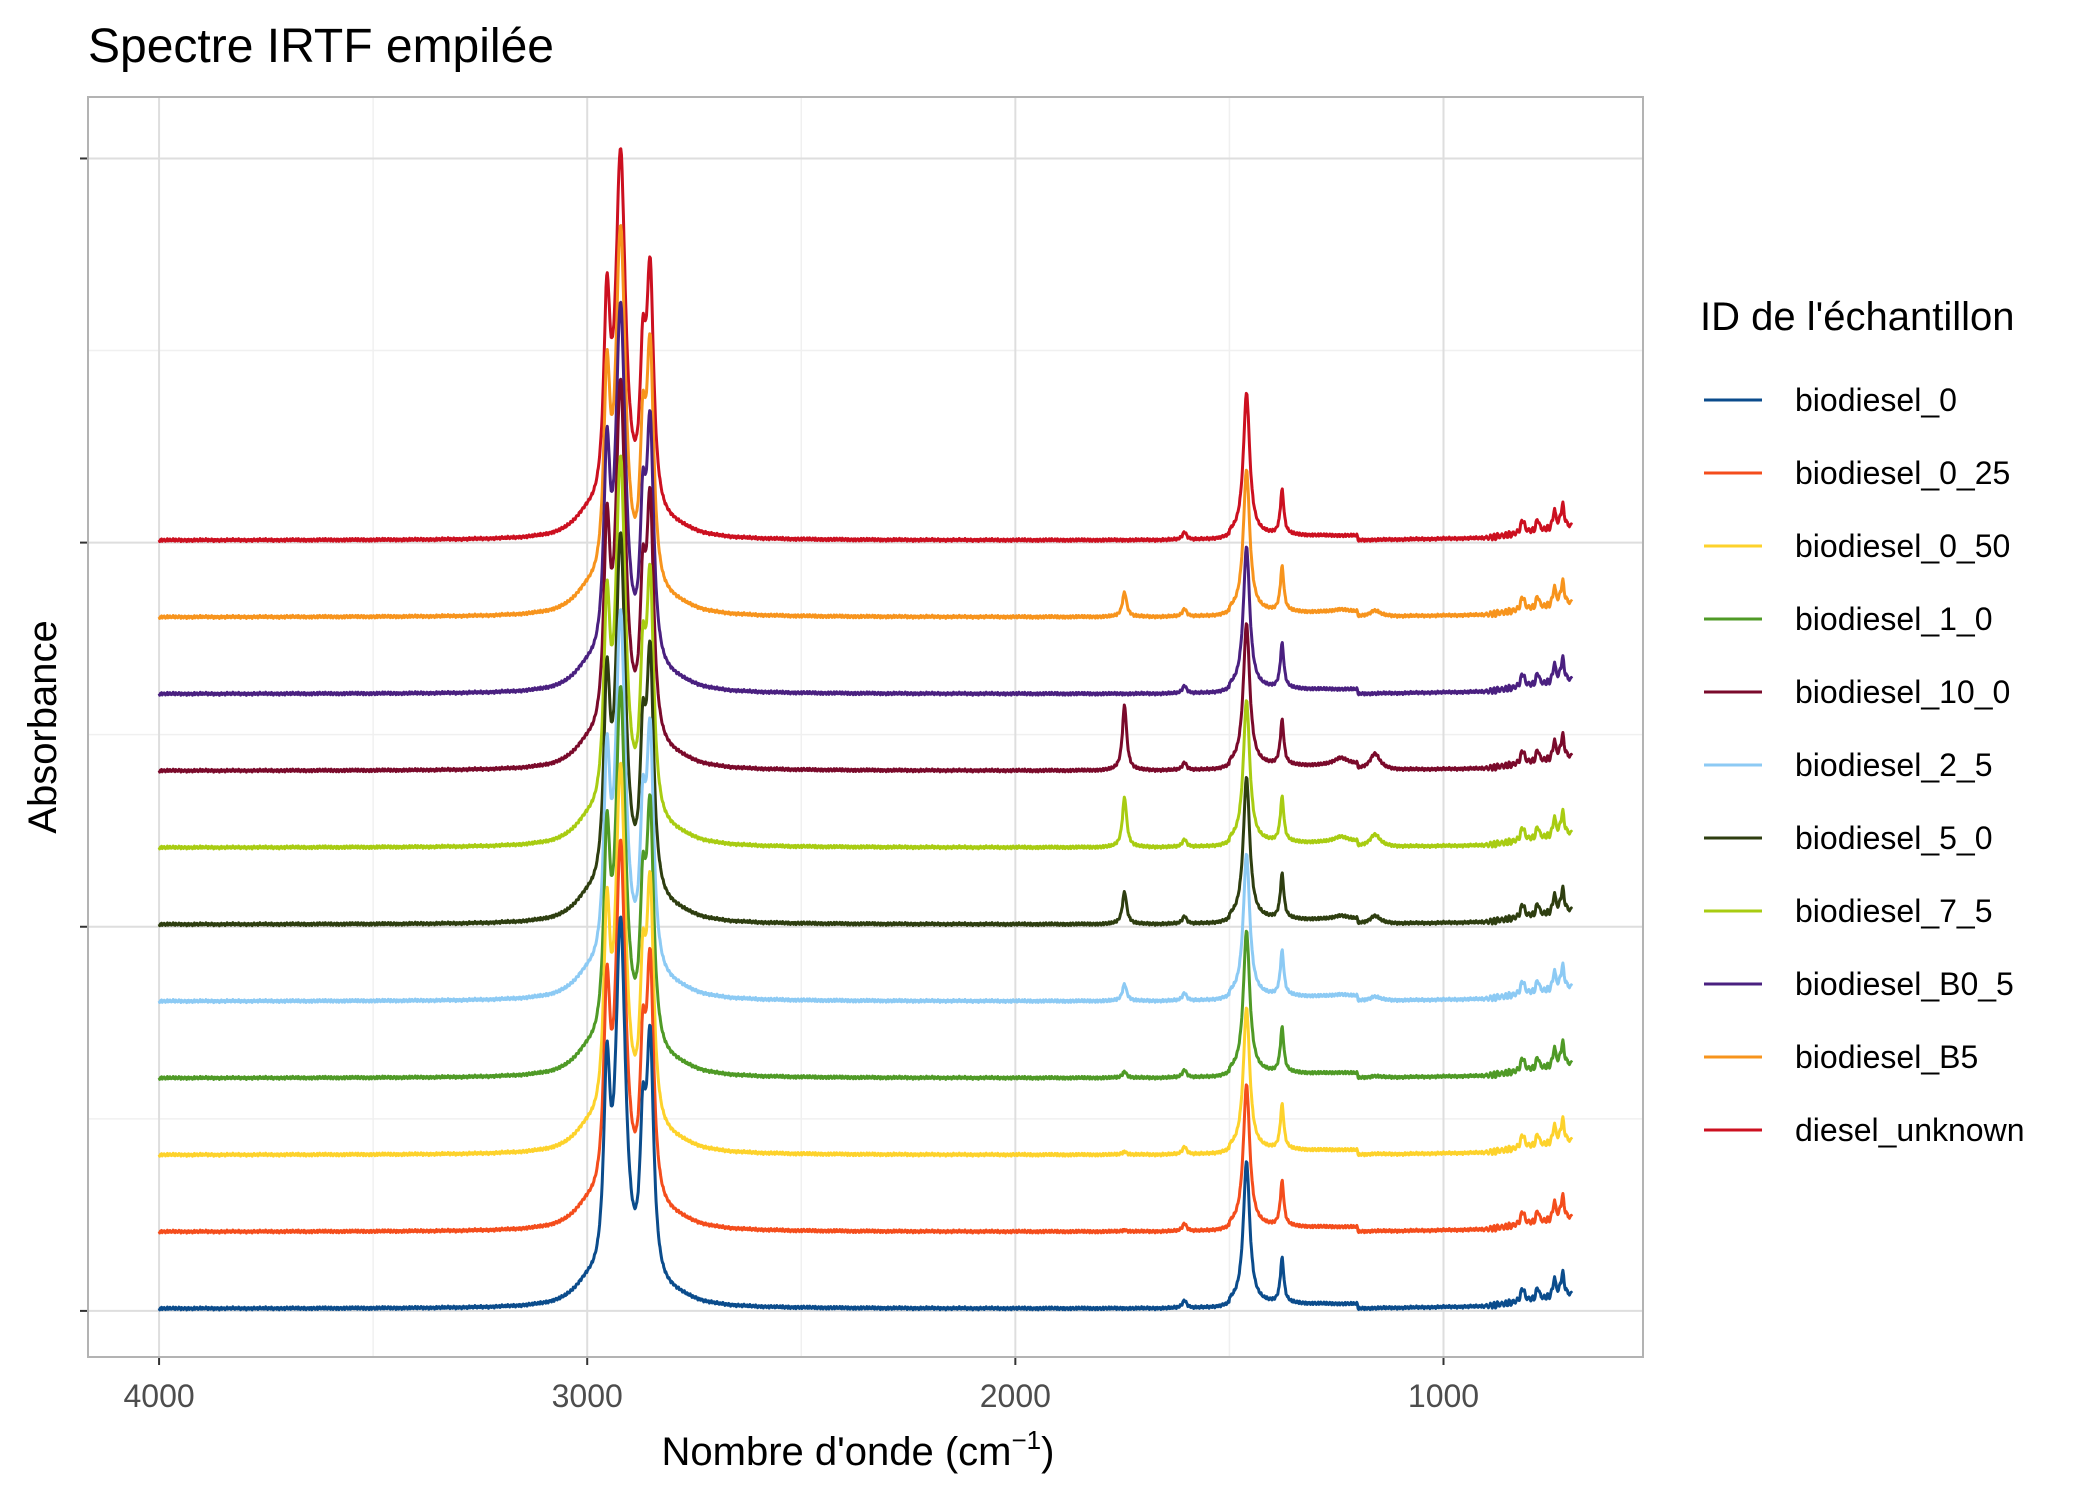  I want to click on x-axis-title-suffix: ), so click(1047, 1452).